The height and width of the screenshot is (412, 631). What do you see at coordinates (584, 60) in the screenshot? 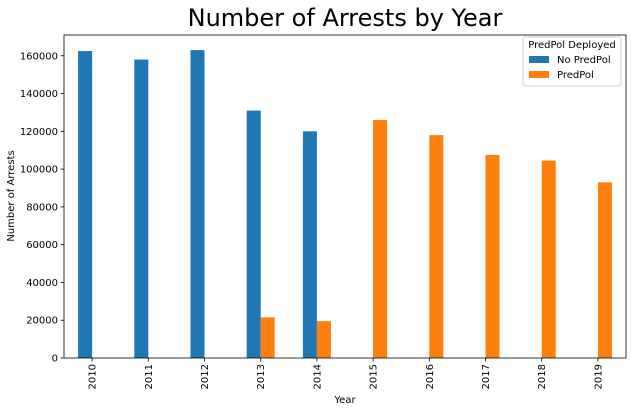
I see `legend-label-no-predpol: No PredPol` at bounding box center [584, 60].